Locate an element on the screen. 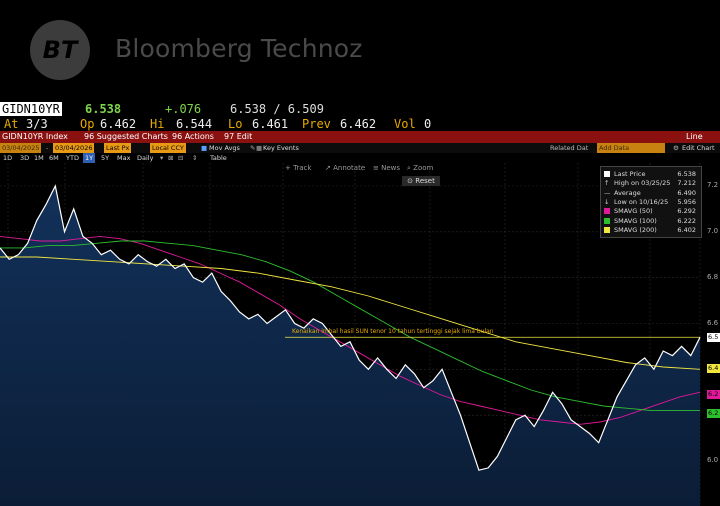 The width and height of the screenshot is (720, 506). period-ytd: YTD is located at coordinates (72, 158).